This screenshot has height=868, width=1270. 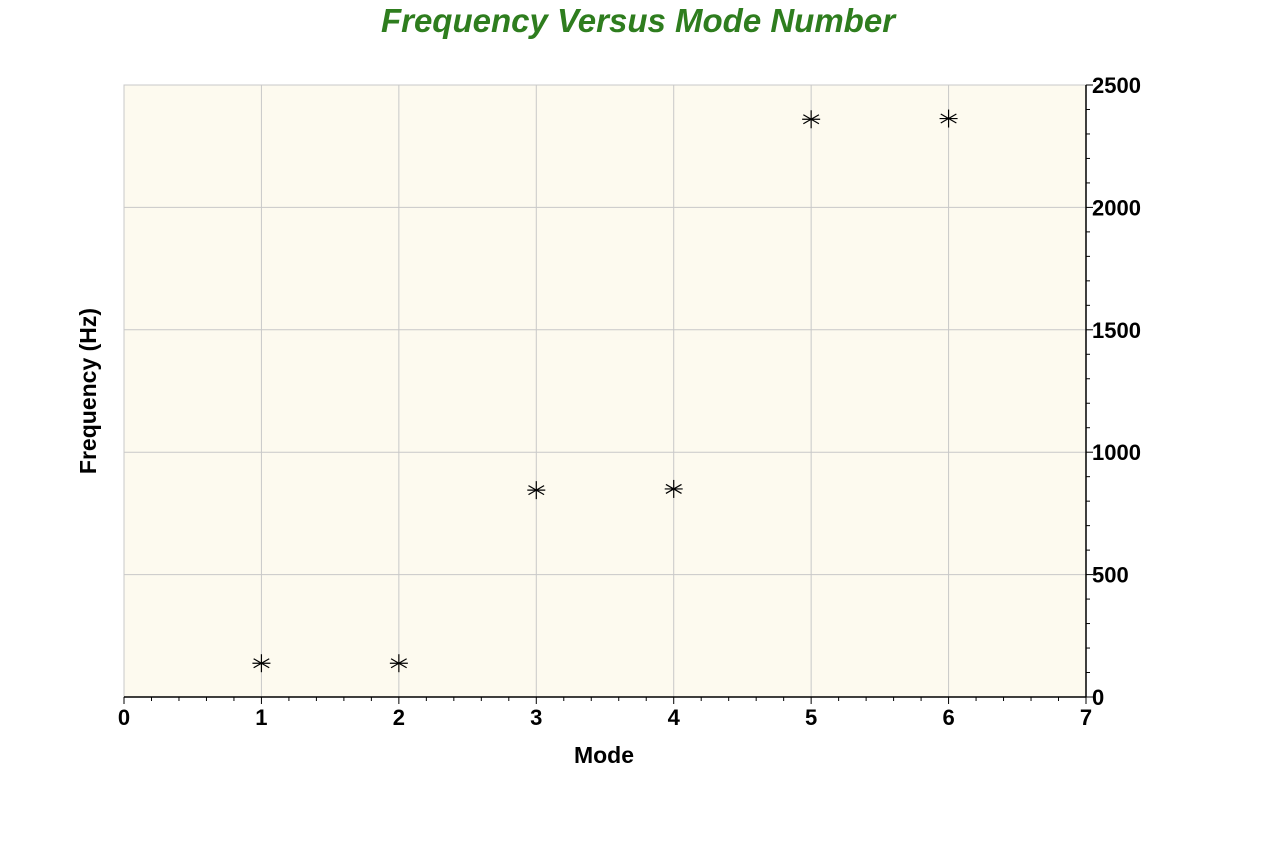 I want to click on x-tick-label: 3, so click(x=536, y=717).